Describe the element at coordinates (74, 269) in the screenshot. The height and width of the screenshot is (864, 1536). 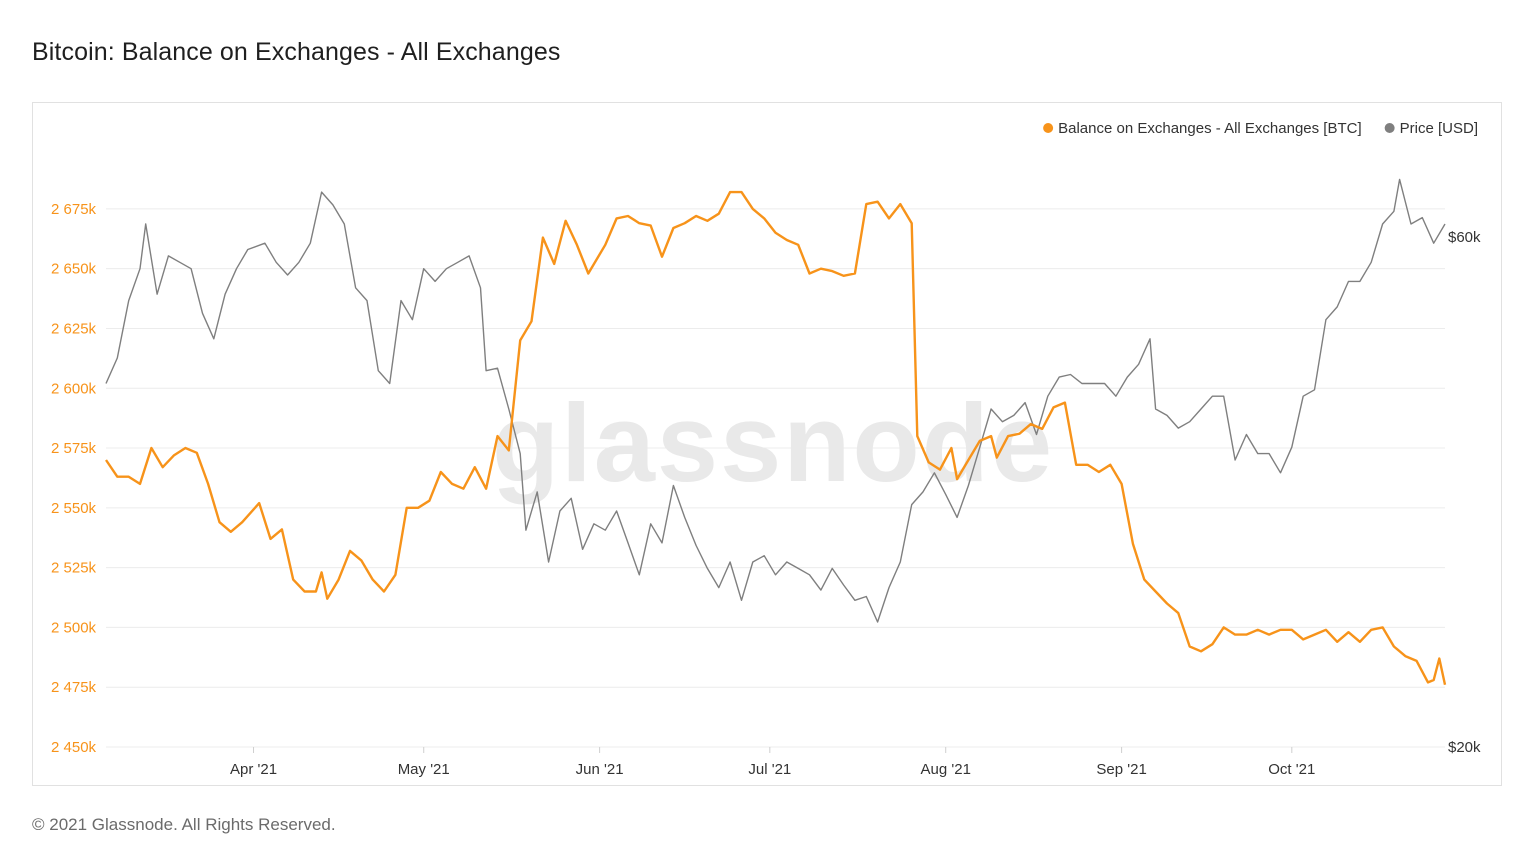
I see `y-tick-label: 2 650k` at that location.